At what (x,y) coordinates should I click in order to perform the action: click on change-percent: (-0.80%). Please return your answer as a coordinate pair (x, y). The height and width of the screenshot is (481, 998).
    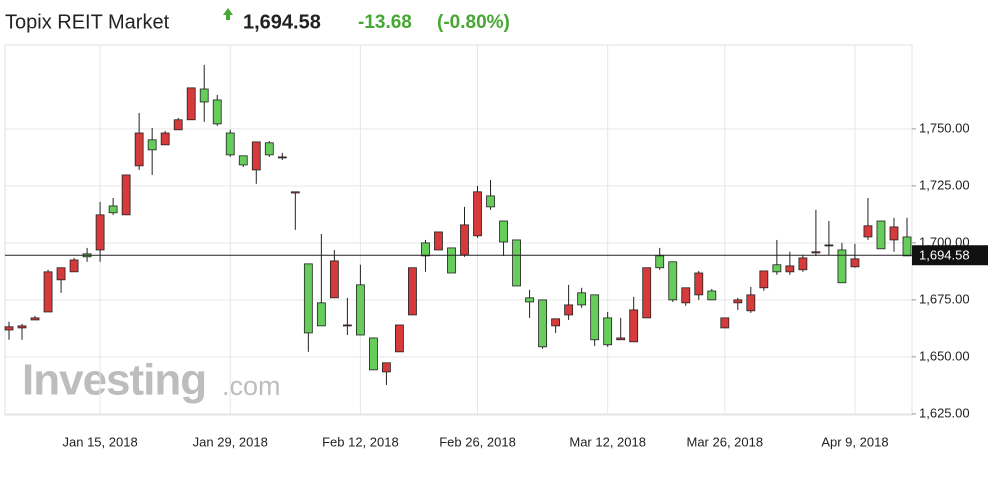
    Looking at the image, I should click on (473, 22).